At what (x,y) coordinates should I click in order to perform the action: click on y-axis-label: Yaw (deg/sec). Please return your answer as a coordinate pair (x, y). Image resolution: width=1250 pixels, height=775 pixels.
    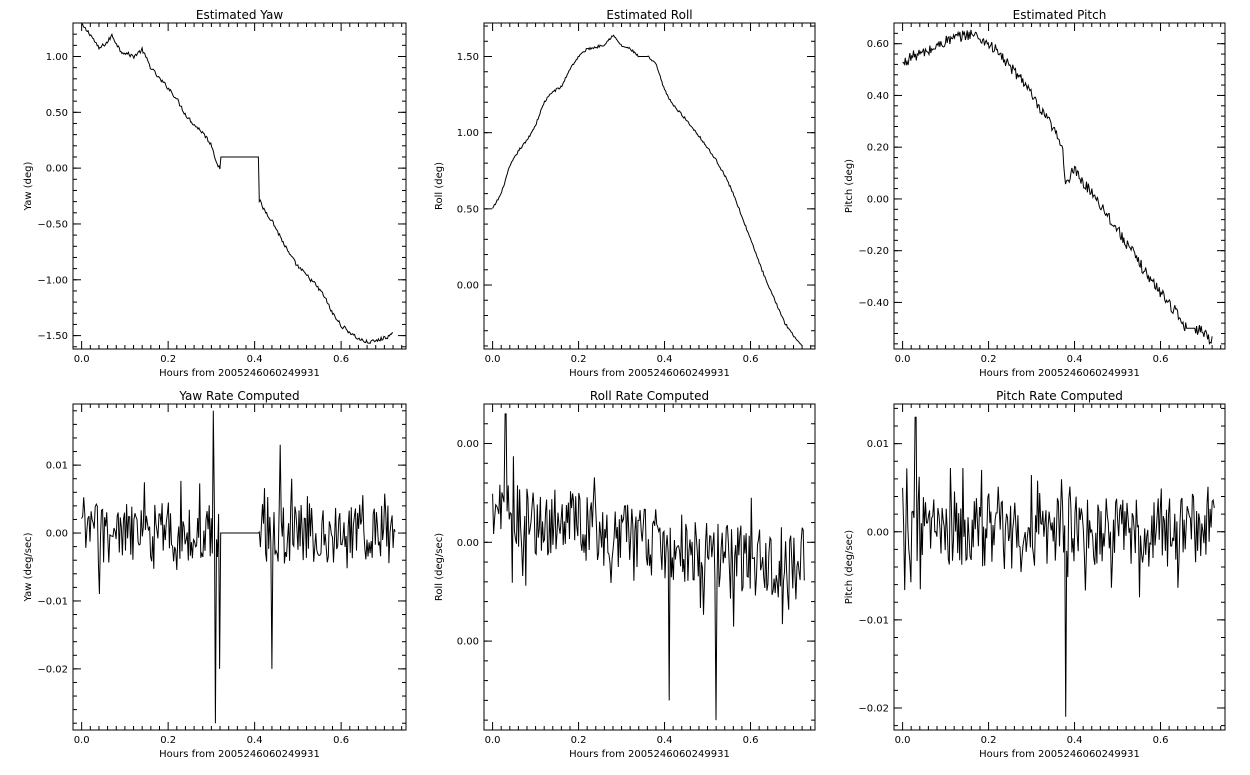
    Looking at the image, I should click on (28, 567).